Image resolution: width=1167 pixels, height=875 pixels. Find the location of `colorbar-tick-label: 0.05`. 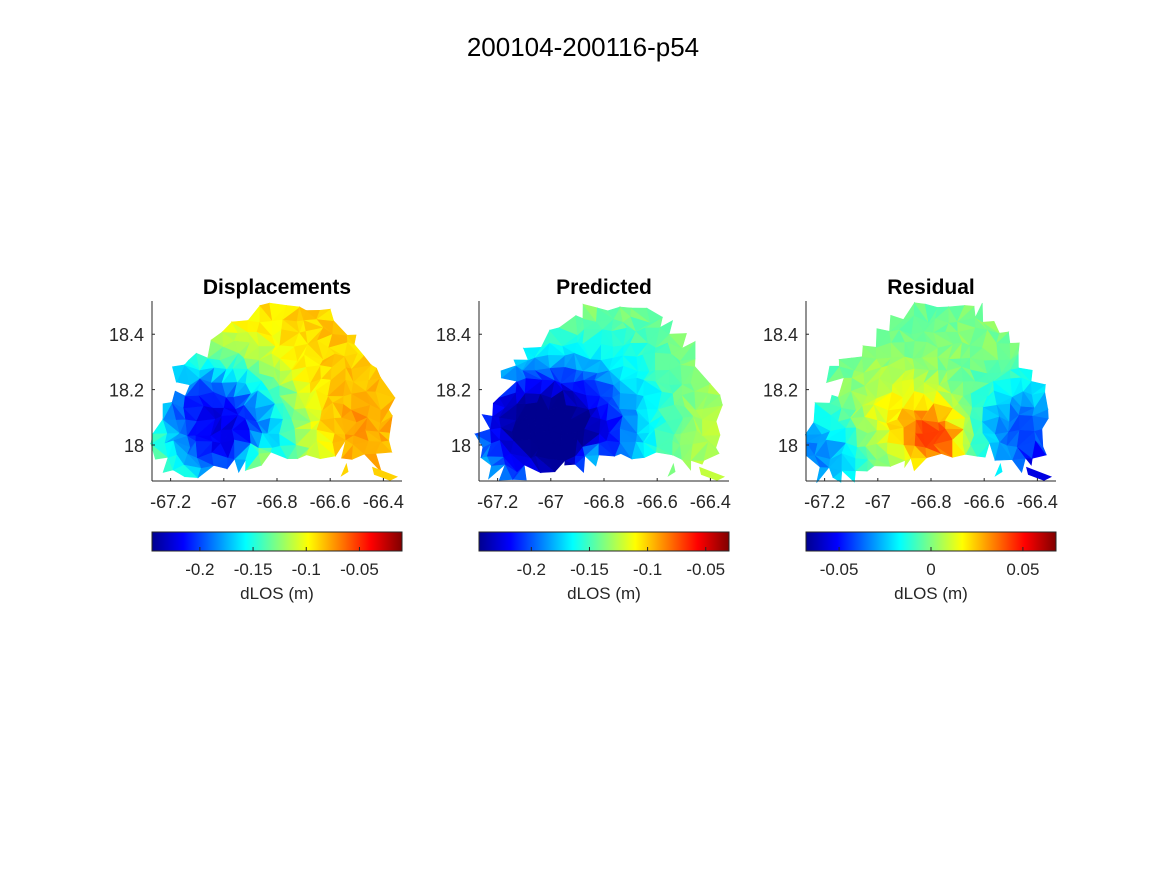

colorbar-tick-label: 0.05 is located at coordinates (1022, 569).